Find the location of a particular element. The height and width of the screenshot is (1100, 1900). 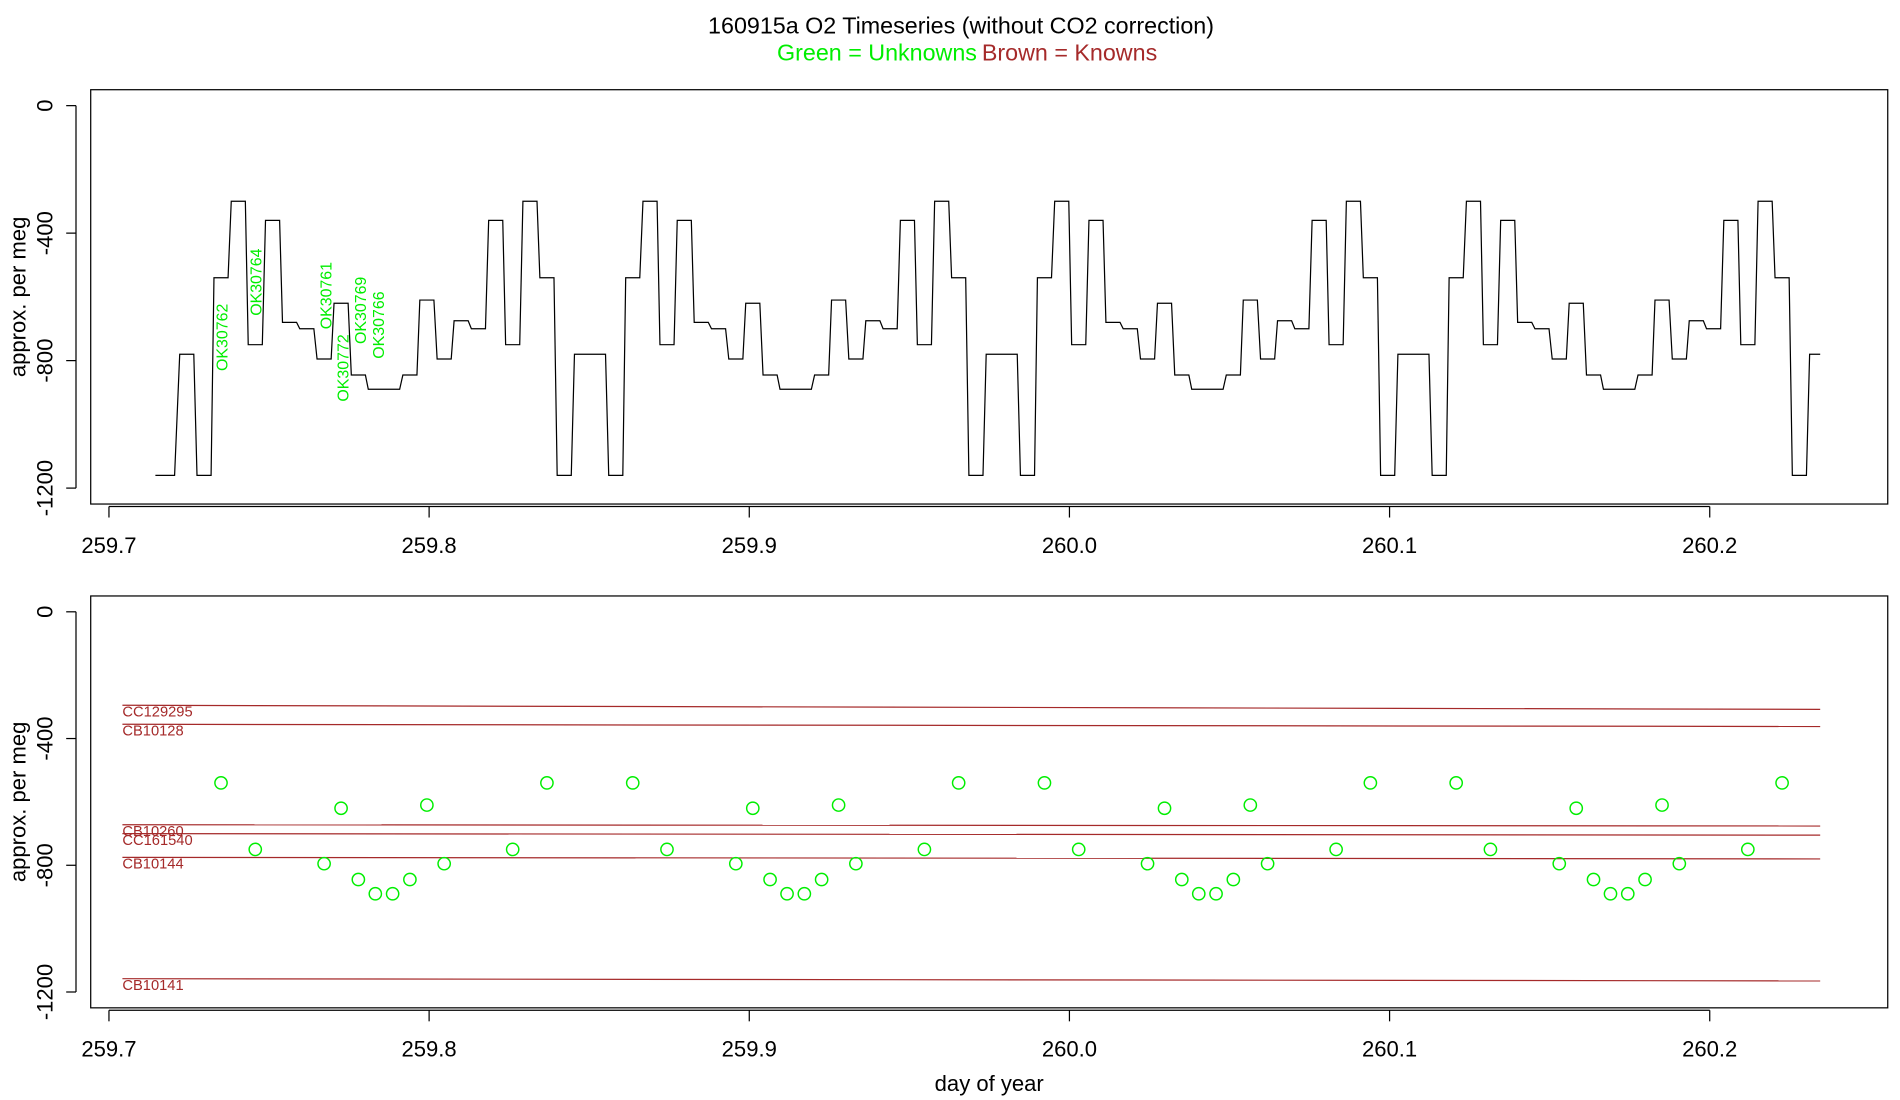

annotation: OK30764 is located at coordinates (257, 281).